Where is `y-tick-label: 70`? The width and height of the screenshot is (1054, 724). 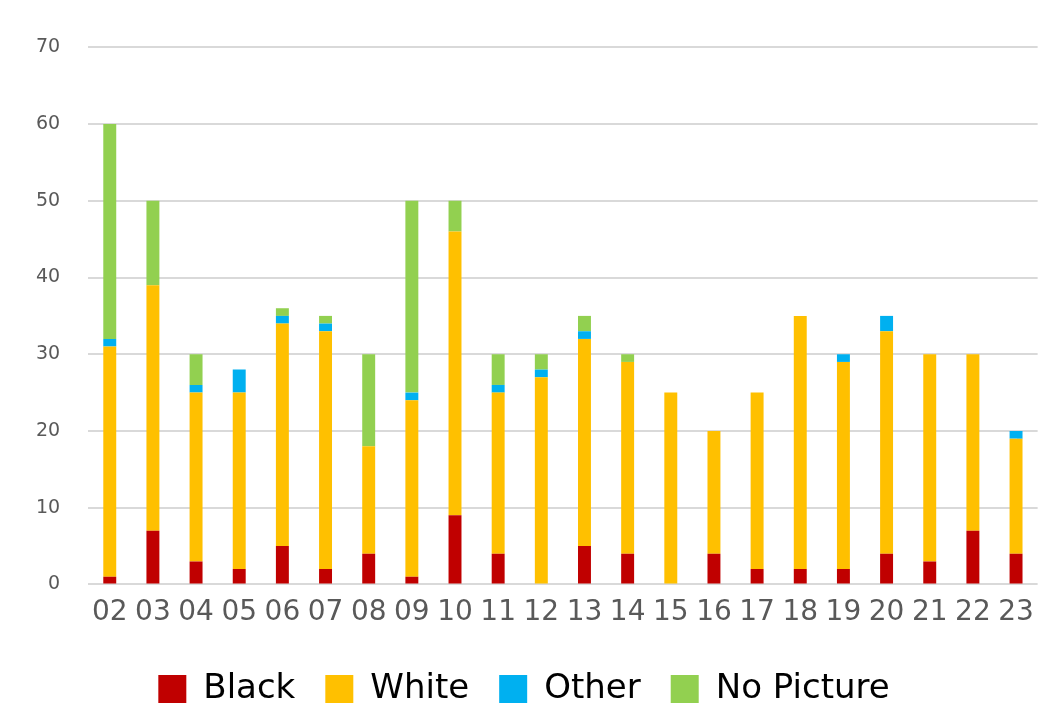
y-tick-label: 70 is located at coordinates (48, 45).